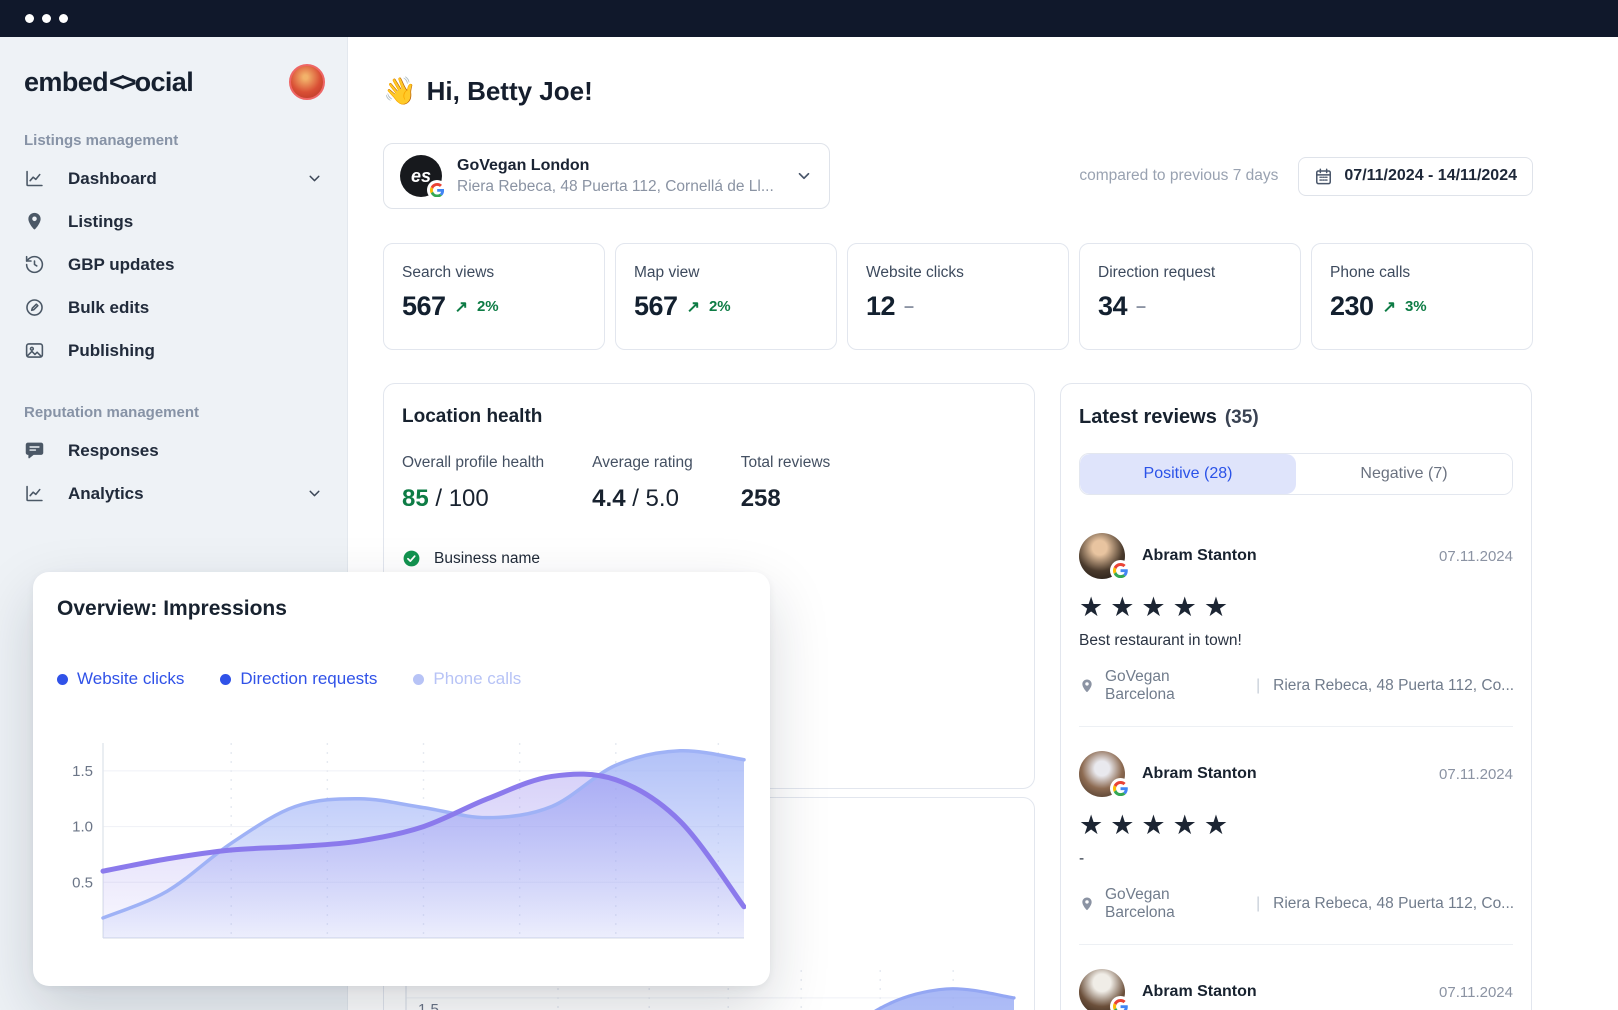 This screenshot has height=1010, width=1618. Describe the element at coordinates (1430, 175) in the screenshot. I see `date-range-value: 07/11/2024 - 14/11/2024` at that location.